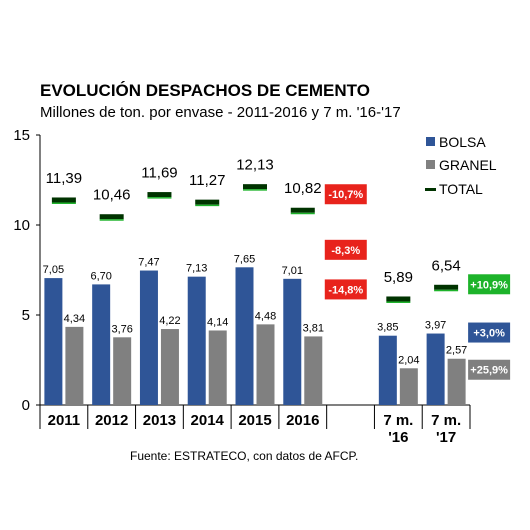  I want to click on x-tick-label: 2013, so click(159, 420).